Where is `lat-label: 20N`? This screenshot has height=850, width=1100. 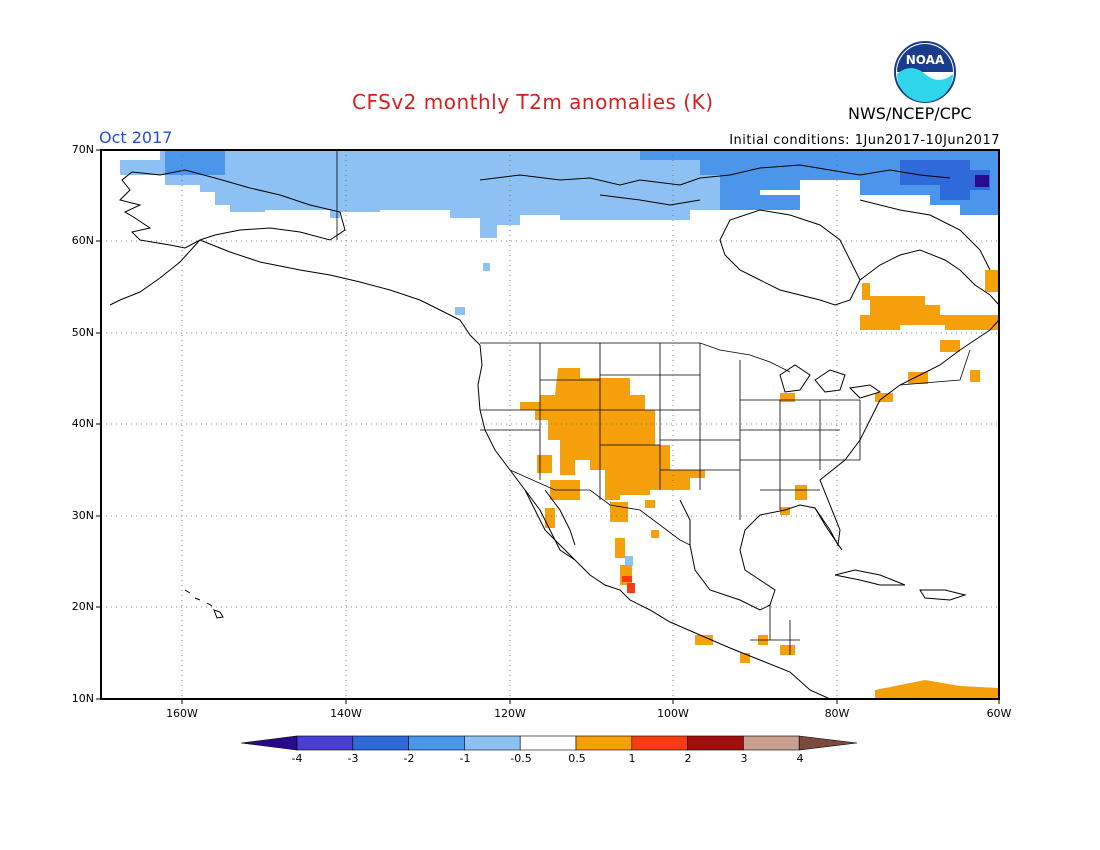 lat-label: 20N is located at coordinates (82, 606).